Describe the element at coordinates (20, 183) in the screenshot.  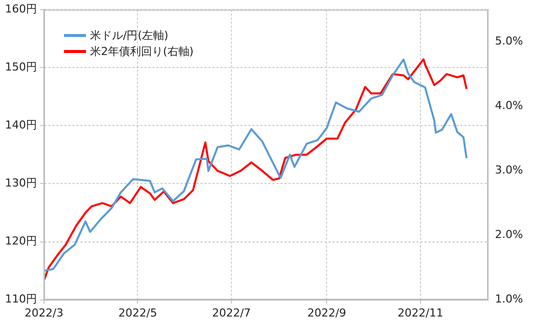
I see `y-tick-label: 130円` at that location.